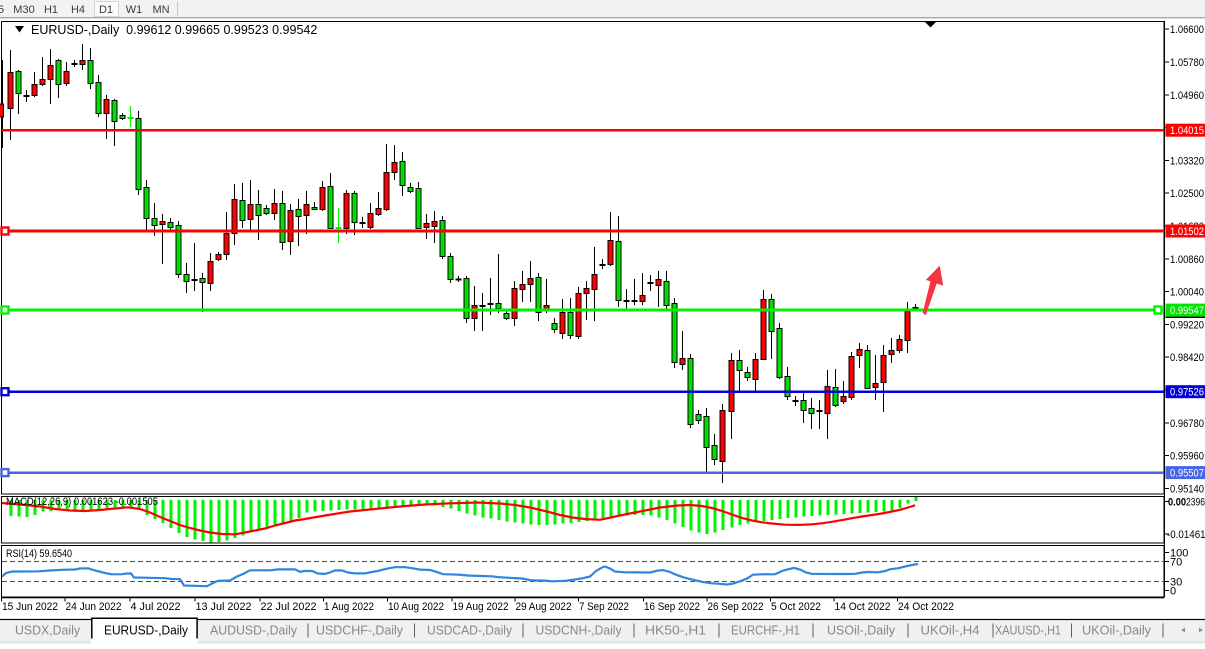  What do you see at coordinates (1187, 474) in the screenshot?
I see `svg-text: 0.95507` at bounding box center [1187, 474].